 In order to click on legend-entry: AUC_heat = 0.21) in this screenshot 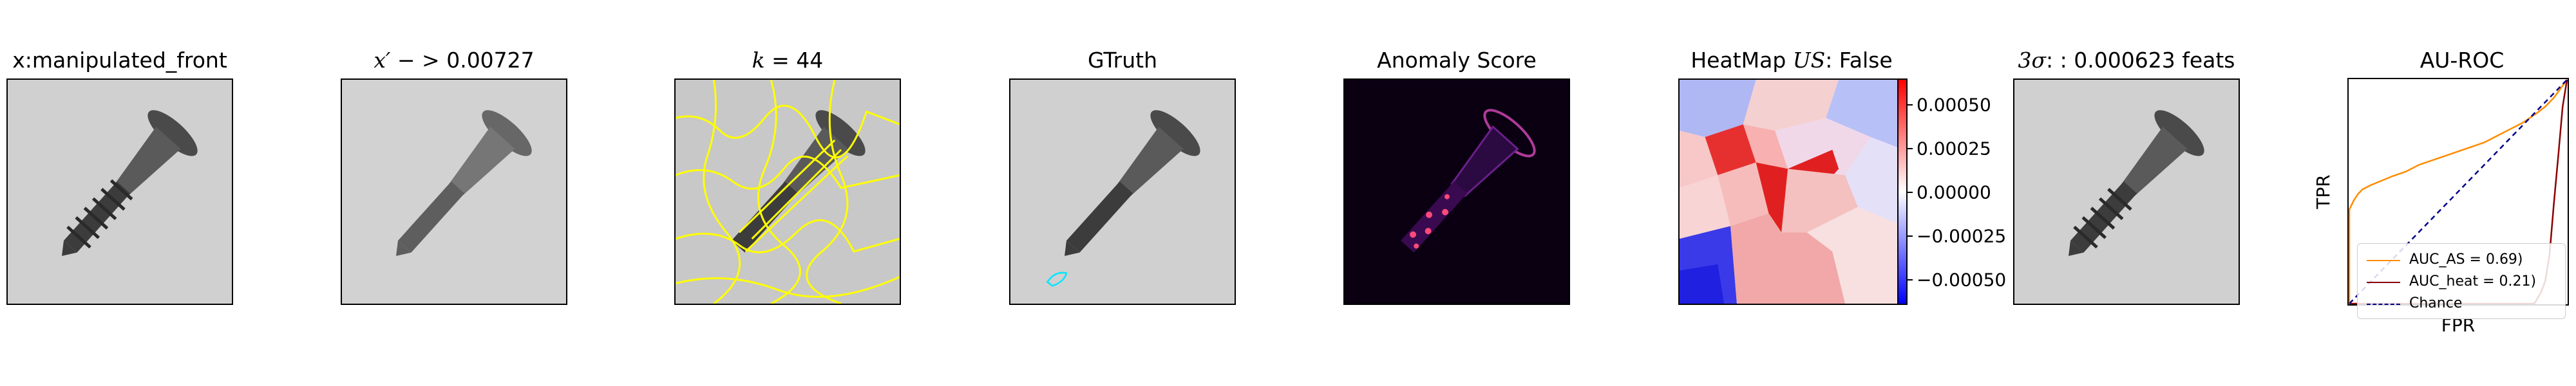, I will do `click(2463, 282)`.